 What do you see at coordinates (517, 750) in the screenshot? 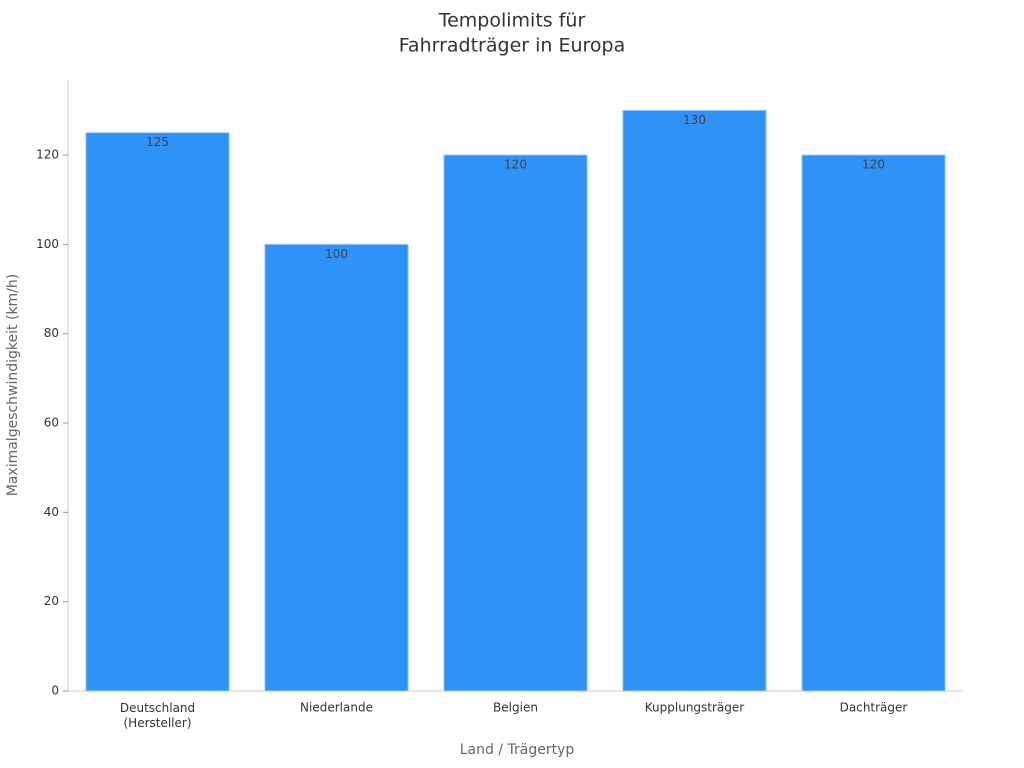
I see `x-axis-label: Land / Trägertyp` at bounding box center [517, 750].